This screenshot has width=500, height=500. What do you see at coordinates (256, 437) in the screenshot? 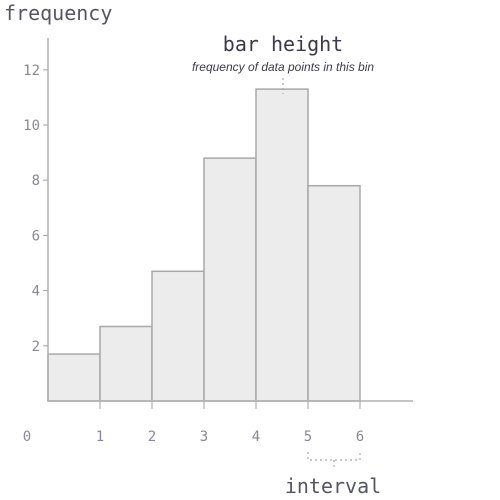
I see `x-tick-label: 4` at bounding box center [256, 437].